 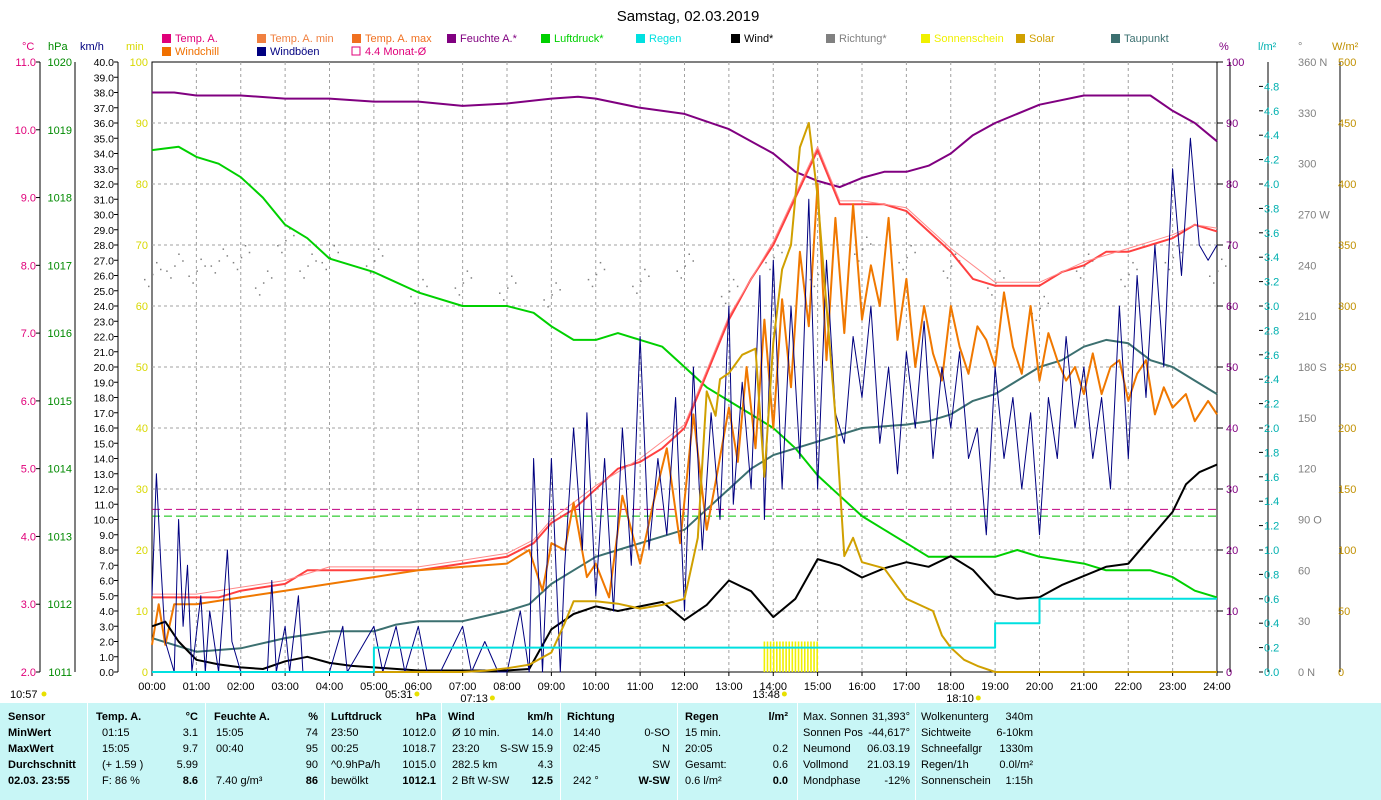 What do you see at coordinates (773, 687) in the screenshot?
I see `x-tick: 14:00` at bounding box center [773, 687].